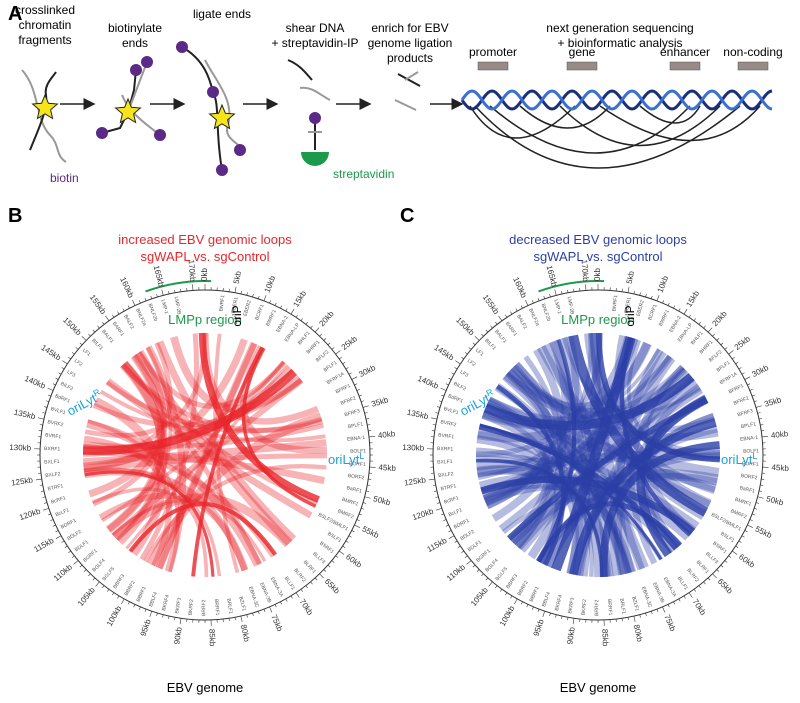 The height and width of the screenshot is (703, 800). I want to click on gene-label: BPLF1, so click(748, 425).